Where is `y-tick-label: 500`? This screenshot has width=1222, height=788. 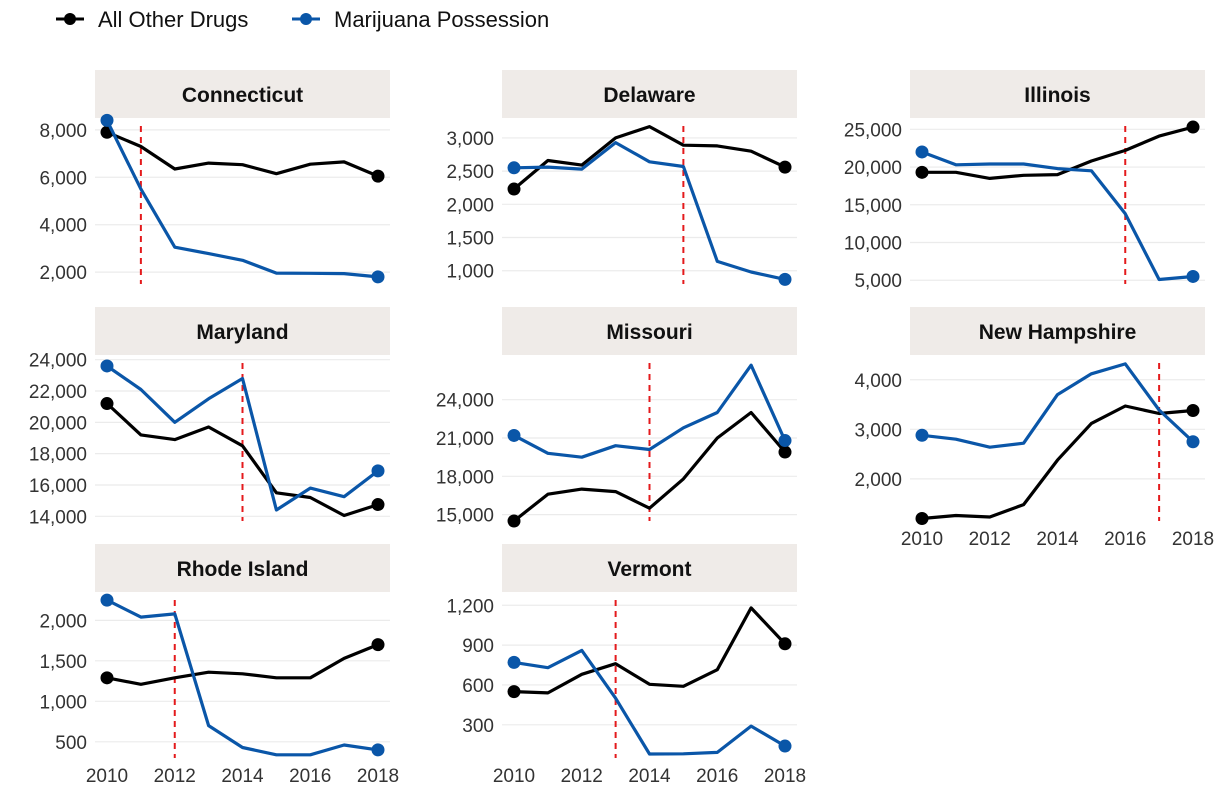
y-tick-label: 500 is located at coordinates (71, 743).